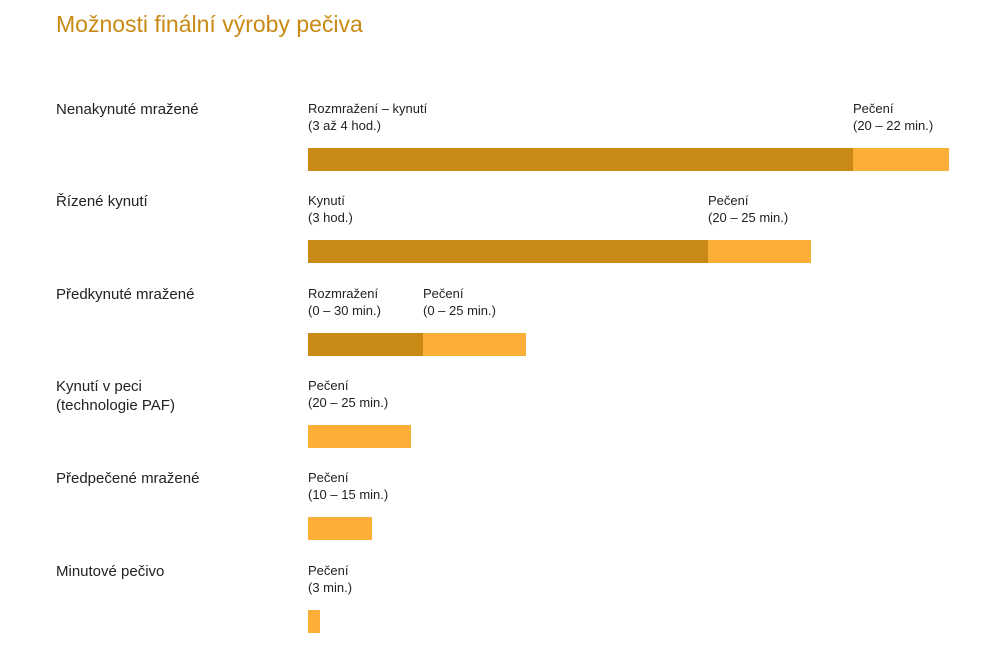  I want to click on segment-name: Rozmražení – kynutí, so click(368, 108).